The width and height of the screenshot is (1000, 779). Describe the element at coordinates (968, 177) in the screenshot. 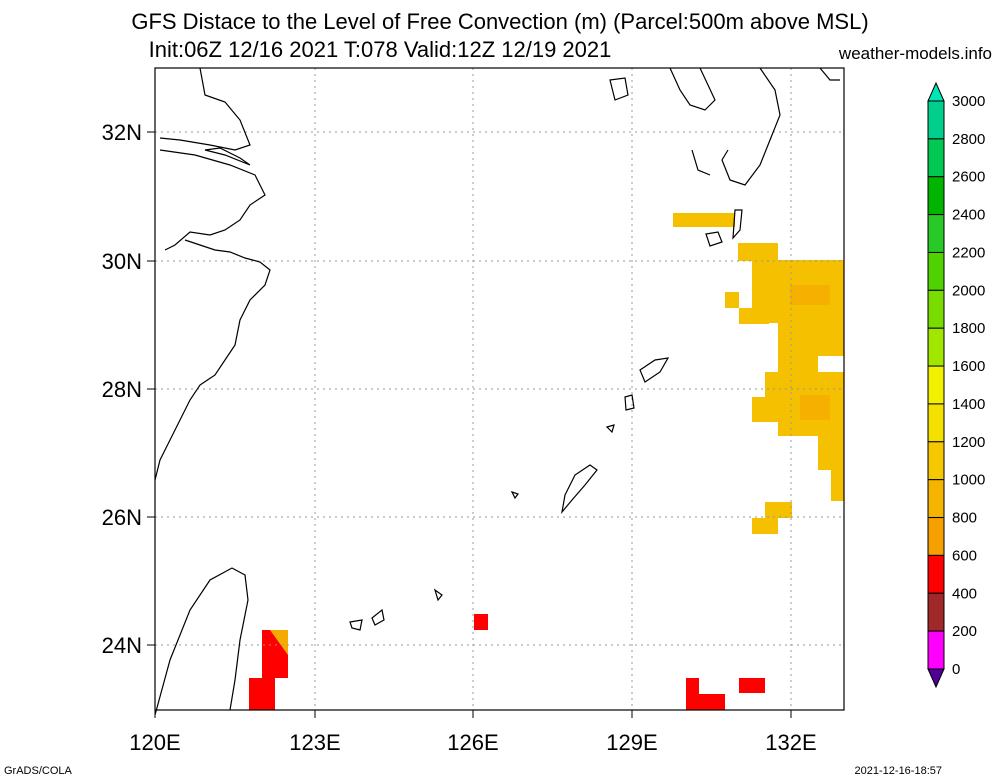

I see `colorbar-label: 2600` at that location.